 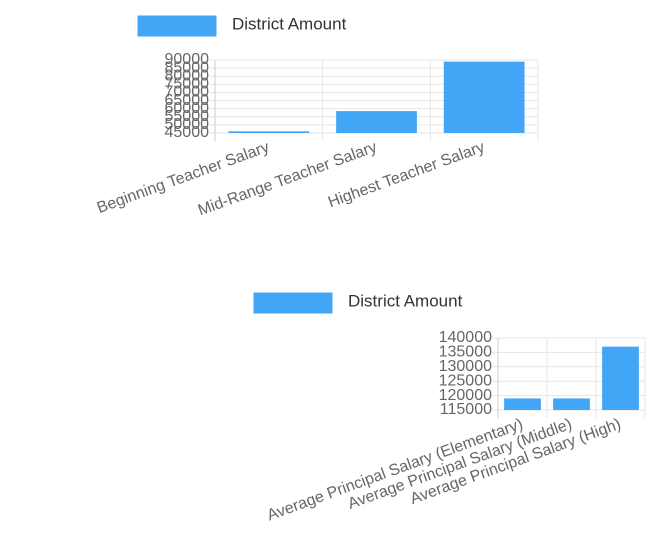 I want to click on y-tick-label: 120000, so click(x=465, y=395).